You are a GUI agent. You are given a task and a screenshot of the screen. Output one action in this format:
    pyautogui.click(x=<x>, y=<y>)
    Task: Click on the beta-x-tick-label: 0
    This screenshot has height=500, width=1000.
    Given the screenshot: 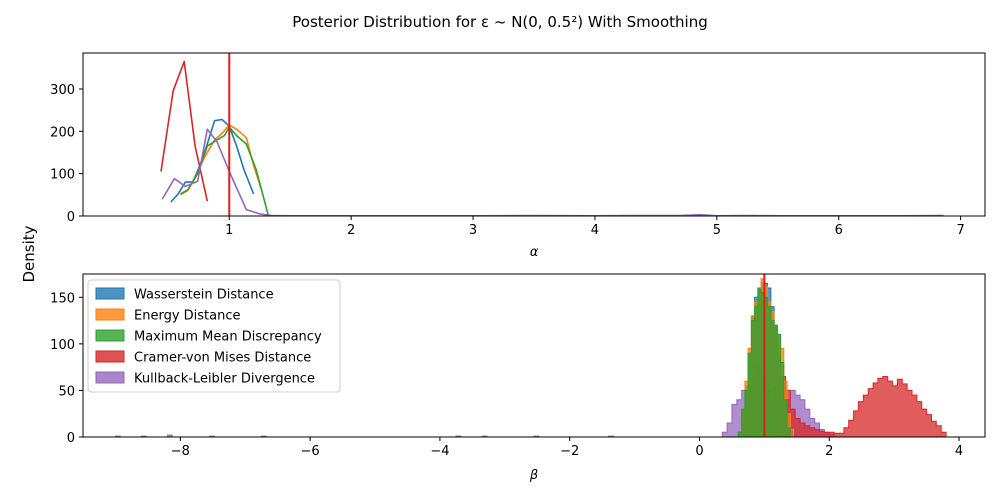 What is the action you would take?
    pyautogui.click(x=699, y=451)
    